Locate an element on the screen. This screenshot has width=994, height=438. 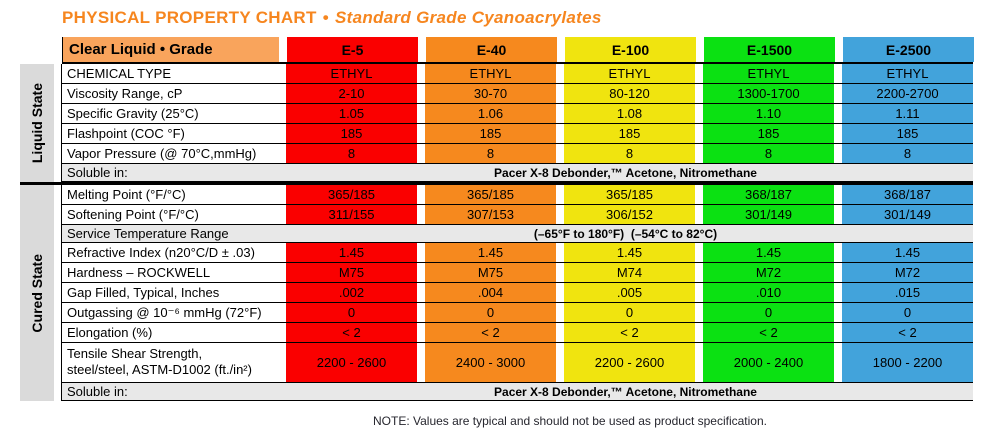
table-row-hardness: Hardness – ROCKWELL M75 M75 M74 M72 M72 is located at coordinates (517, 273).